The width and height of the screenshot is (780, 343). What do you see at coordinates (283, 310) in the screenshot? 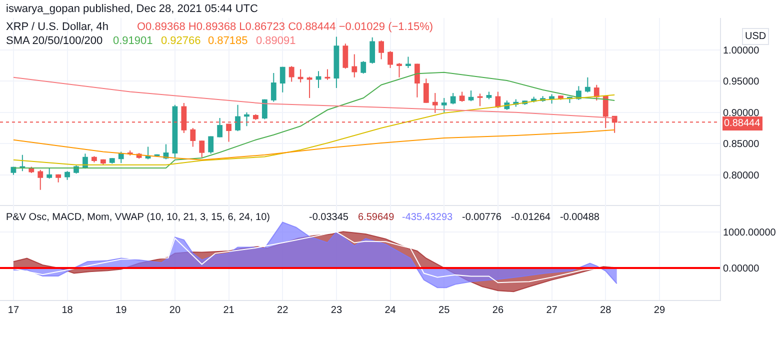
I see `x-tick-label: 22` at bounding box center [283, 310].